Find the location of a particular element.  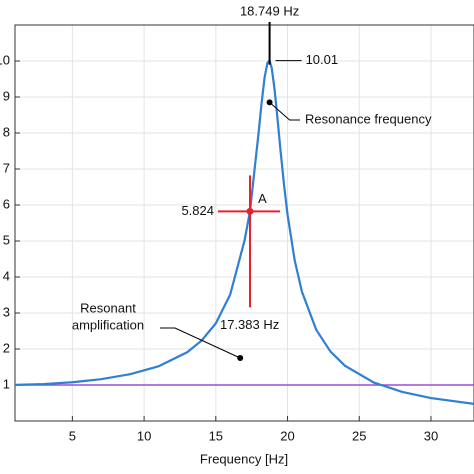

point-value-label: 5.824 is located at coordinates (197, 210).